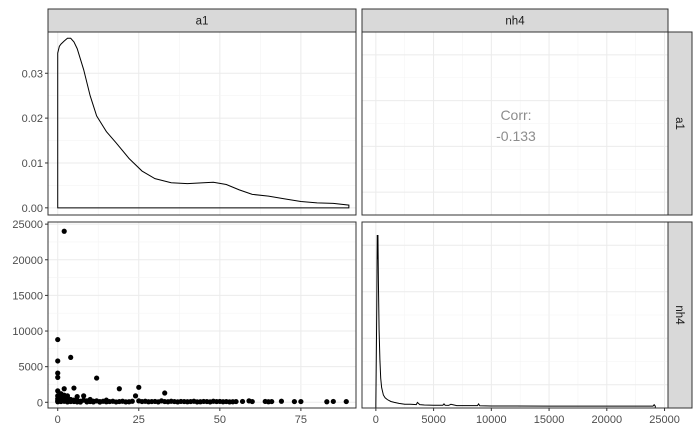  Describe the element at coordinates (32, 209) in the screenshot. I see `density-a1-y-tick-label: 0.00` at that location.